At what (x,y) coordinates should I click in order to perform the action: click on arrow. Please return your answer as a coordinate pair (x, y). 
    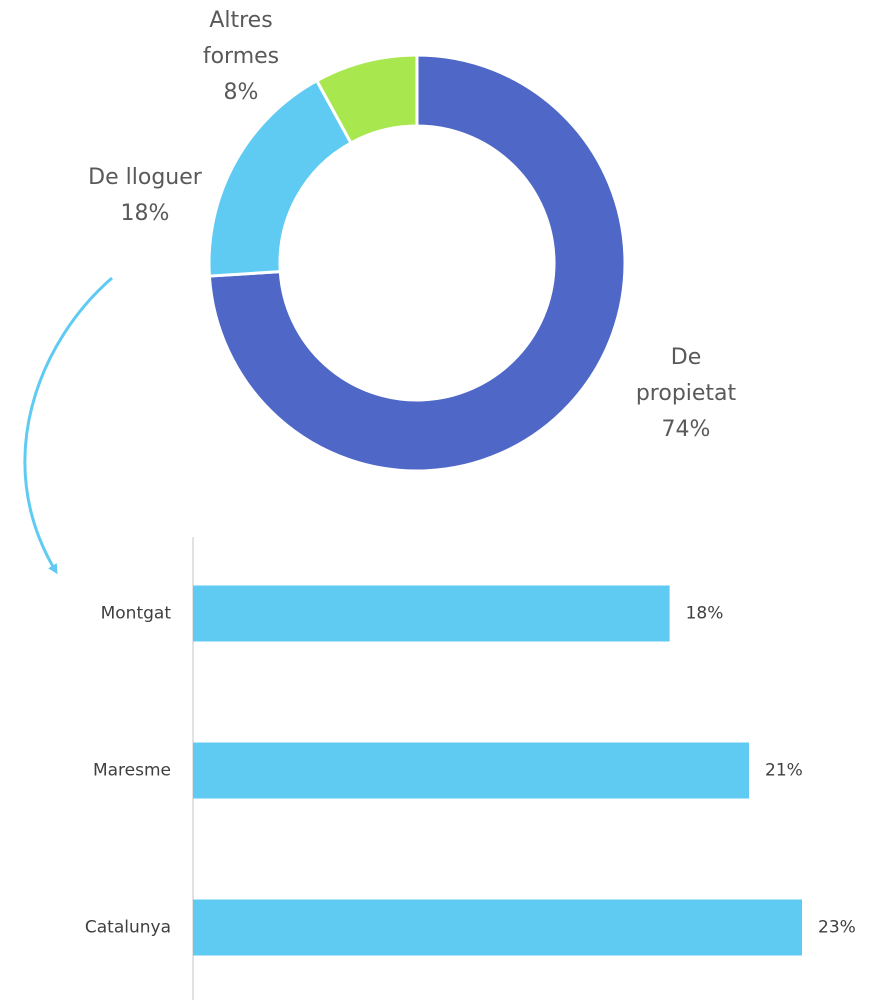
    Looking at the image, I should click on (68, 425).